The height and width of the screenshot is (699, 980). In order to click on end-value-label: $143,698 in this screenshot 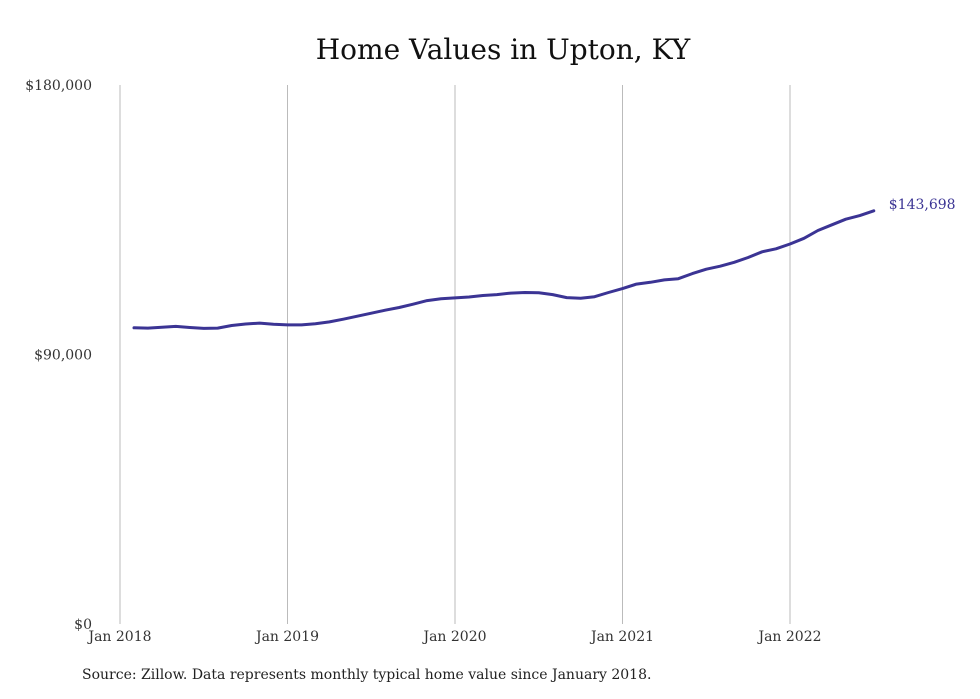, I will do `click(922, 205)`.